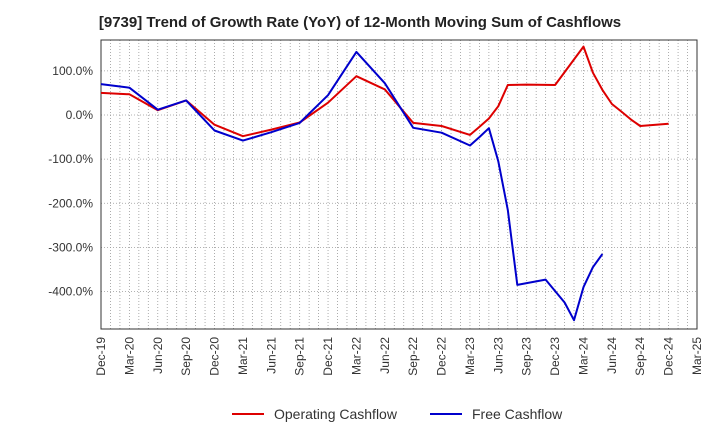 This screenshot has width=720, height=440. What do you see at coordinates (385, 355) in the screenshot?
I see `x-tick-label: Jun-22` at bounding box center [385, 355].